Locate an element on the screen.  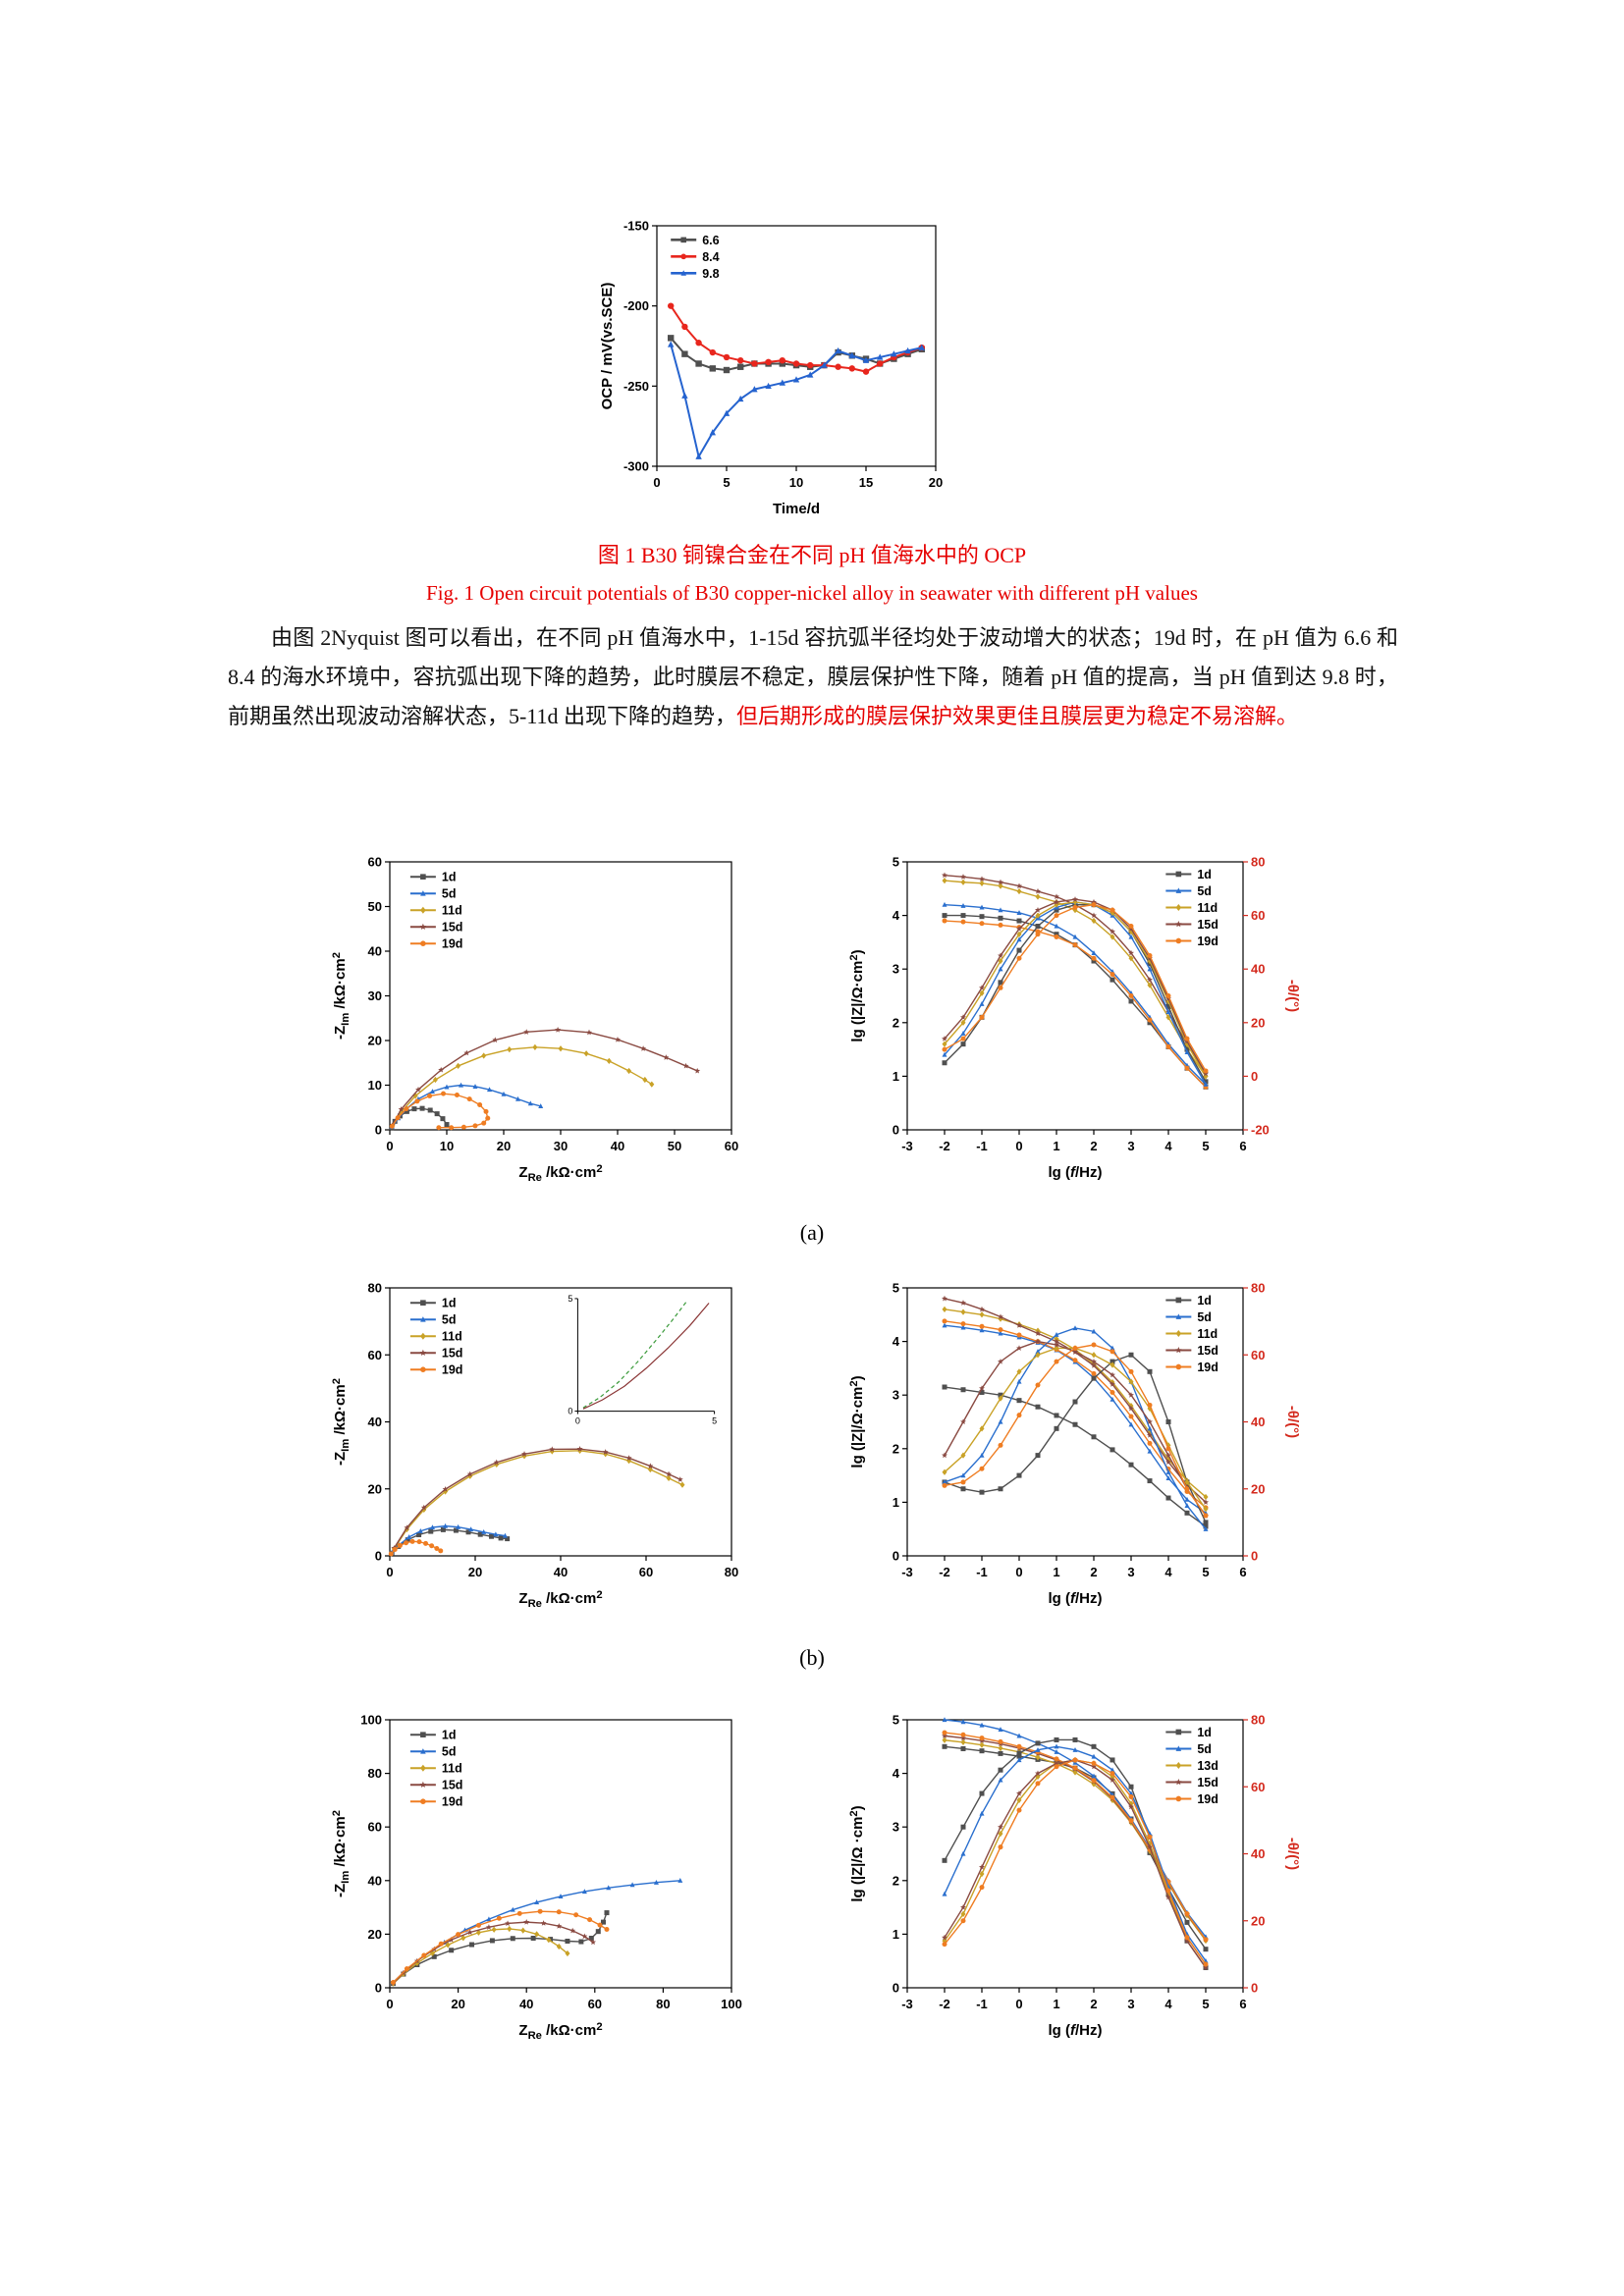
panel-label-b: (b) is located at coordinates (812, 1657).